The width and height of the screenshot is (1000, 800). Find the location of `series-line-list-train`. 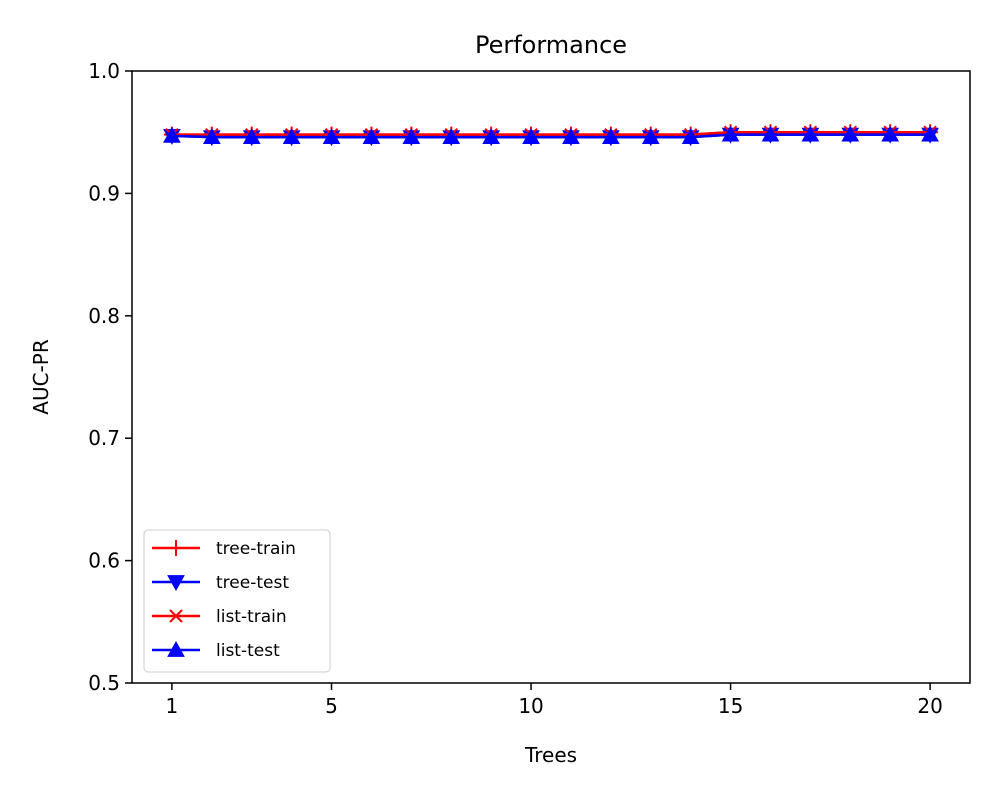

series-line-list-train is located at coordinates (551, 133).